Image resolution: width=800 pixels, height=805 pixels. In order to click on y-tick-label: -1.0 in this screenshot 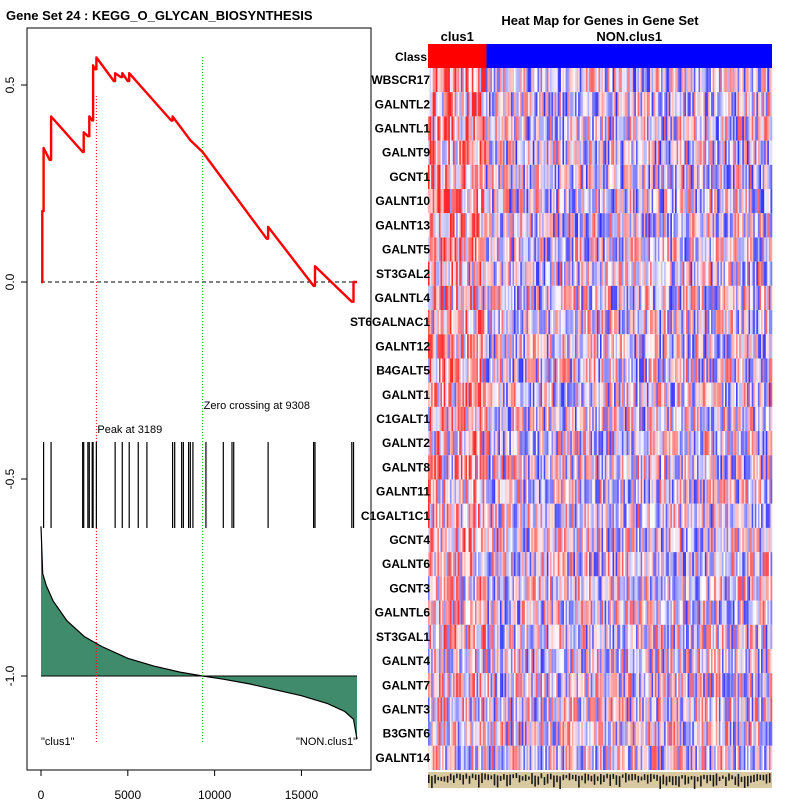, I will do `click(10, 675)`.